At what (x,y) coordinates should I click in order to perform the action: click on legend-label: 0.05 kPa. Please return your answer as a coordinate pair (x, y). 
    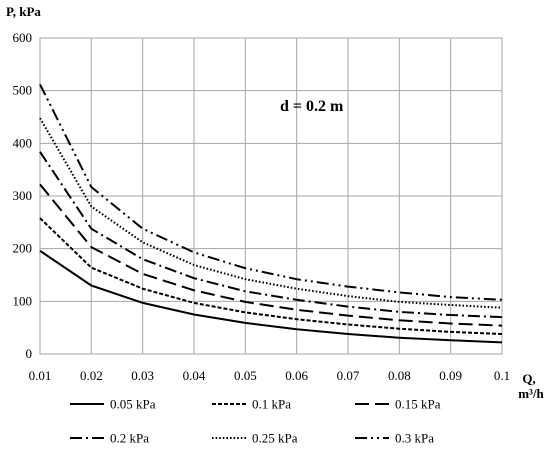
    Looking at the image, I should click on (133, 404).